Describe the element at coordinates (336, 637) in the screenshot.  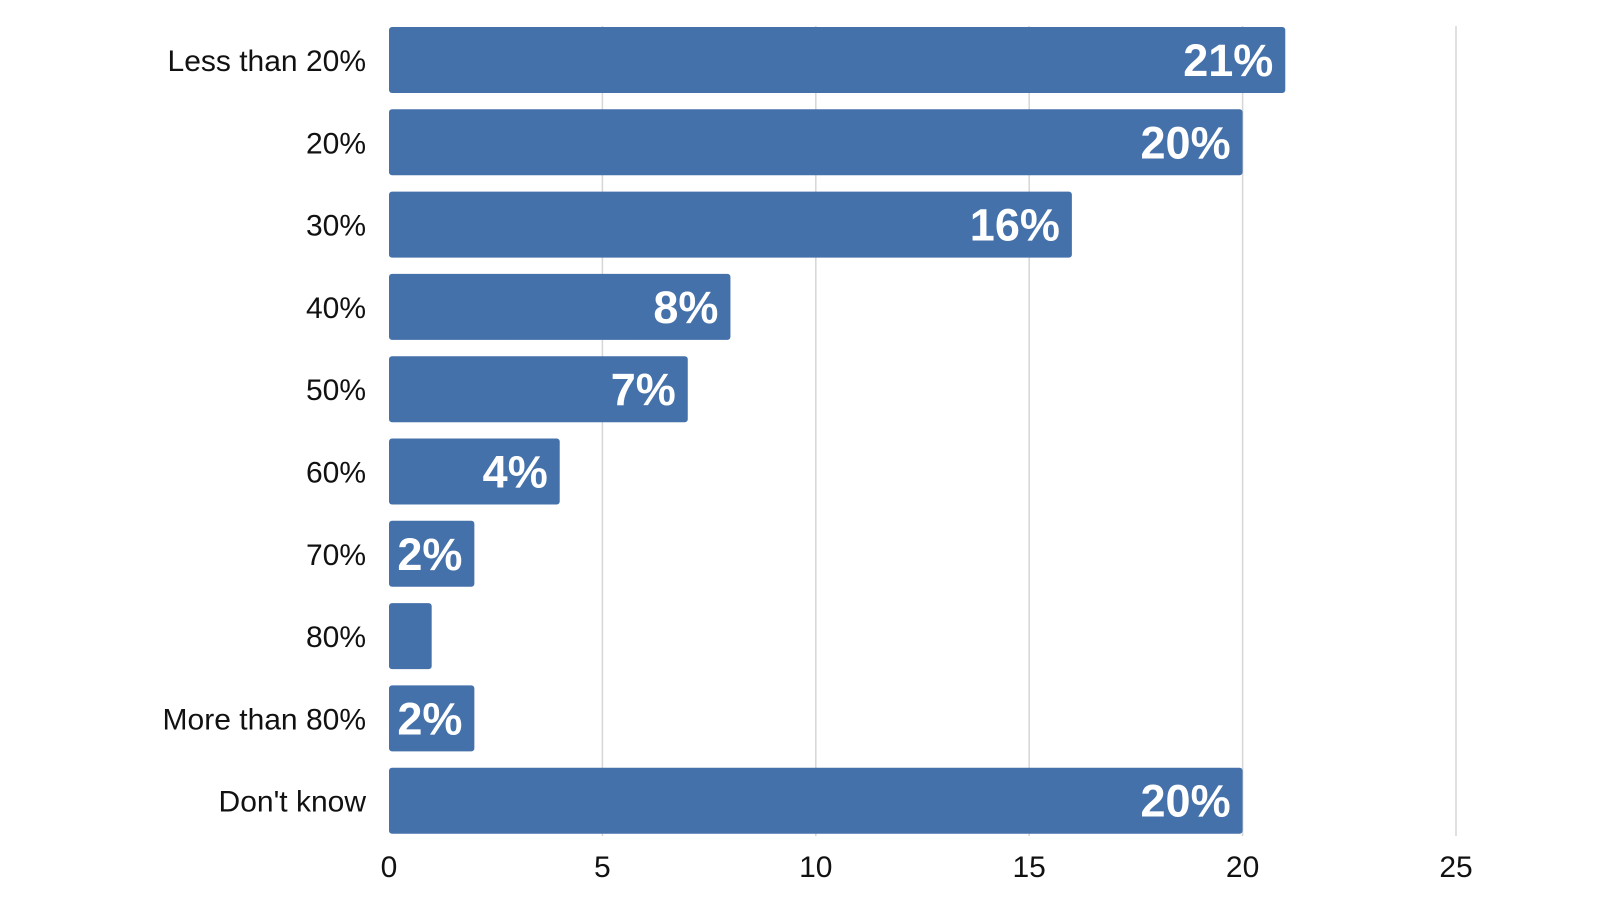
I see `category-label: 80%` at that location.